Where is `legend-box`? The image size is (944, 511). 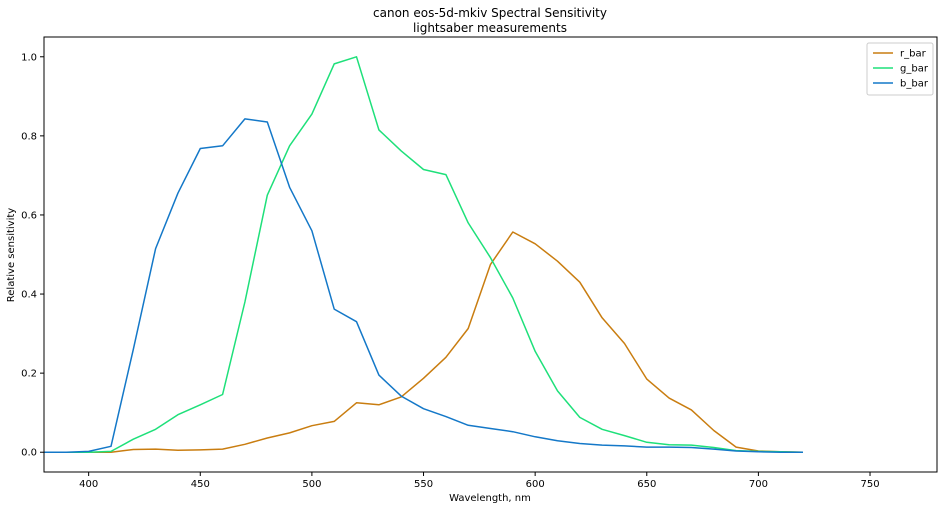 legend-box is located at coordinates (900, 69).